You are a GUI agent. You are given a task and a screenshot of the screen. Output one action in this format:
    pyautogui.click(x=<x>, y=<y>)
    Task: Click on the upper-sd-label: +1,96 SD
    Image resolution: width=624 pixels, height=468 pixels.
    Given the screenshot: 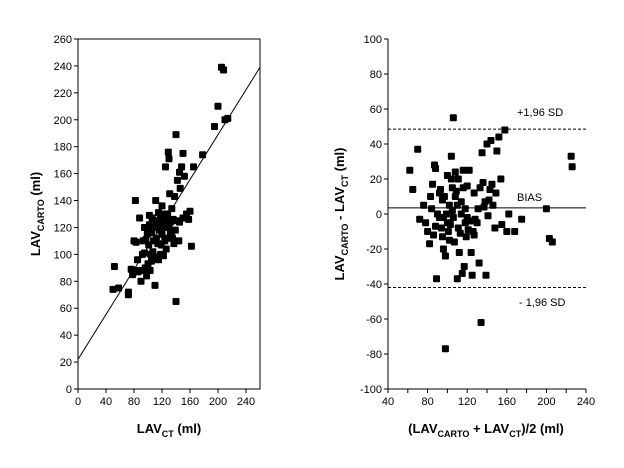 What is the action you would take?
    pyautogui.click(x=540, y=113)
    